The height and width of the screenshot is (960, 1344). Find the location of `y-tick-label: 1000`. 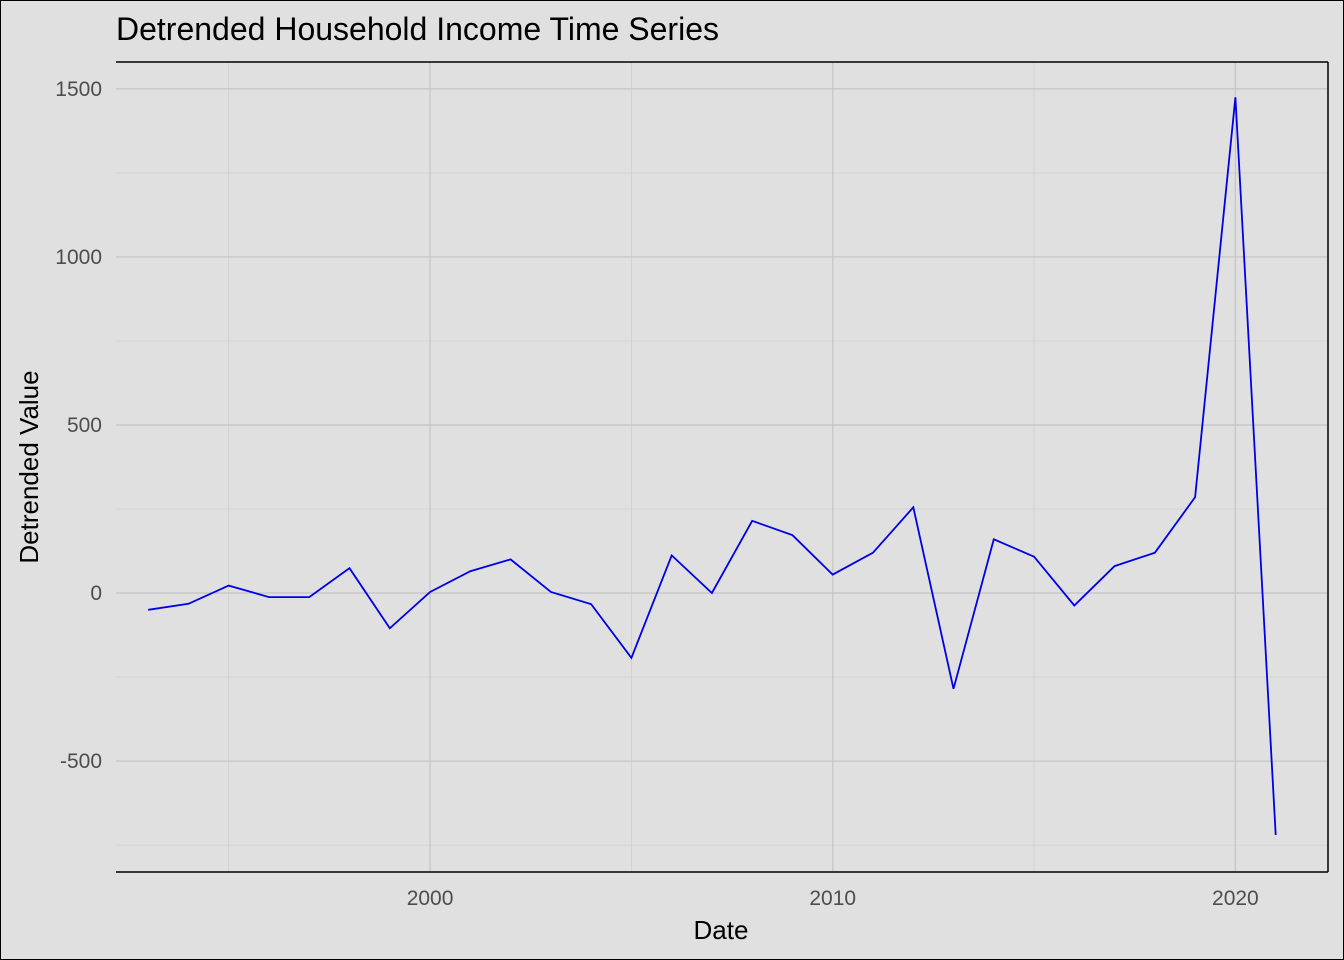

y-tick-label: 1000 is located at coordinates (78, 257).